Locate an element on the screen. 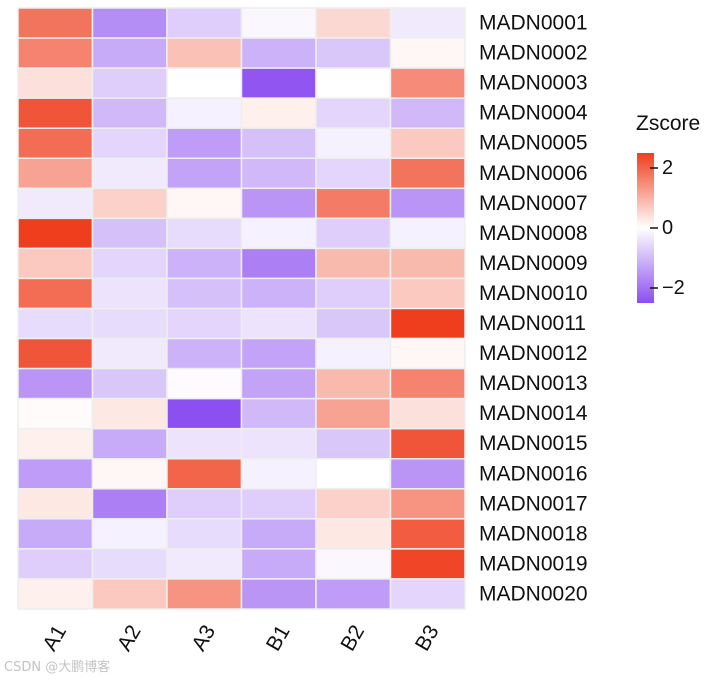  heatmap-cell-MADN0011-A3 is located at coordinates (204, 323).